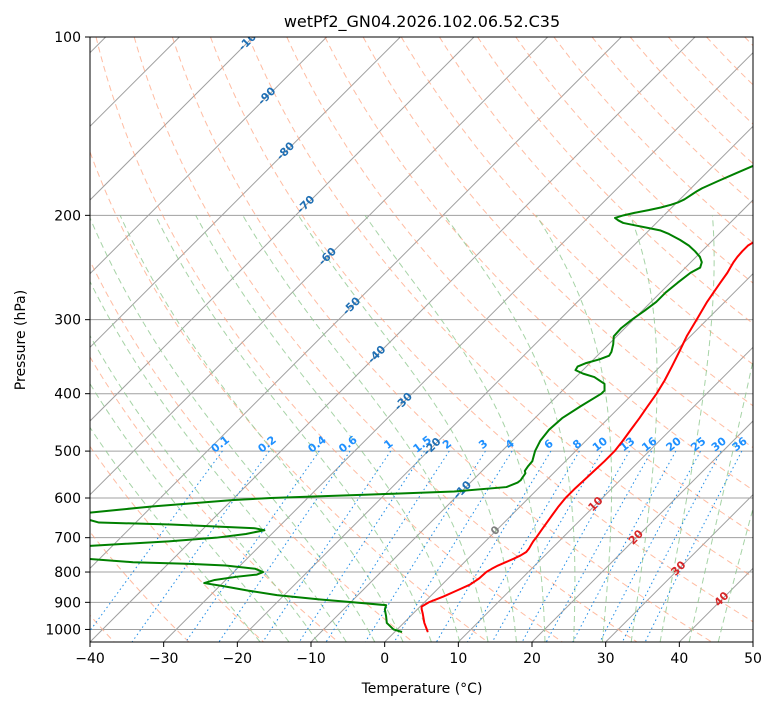  I want to click on mixing-ratio-label: 0.4, so click(317, 444).